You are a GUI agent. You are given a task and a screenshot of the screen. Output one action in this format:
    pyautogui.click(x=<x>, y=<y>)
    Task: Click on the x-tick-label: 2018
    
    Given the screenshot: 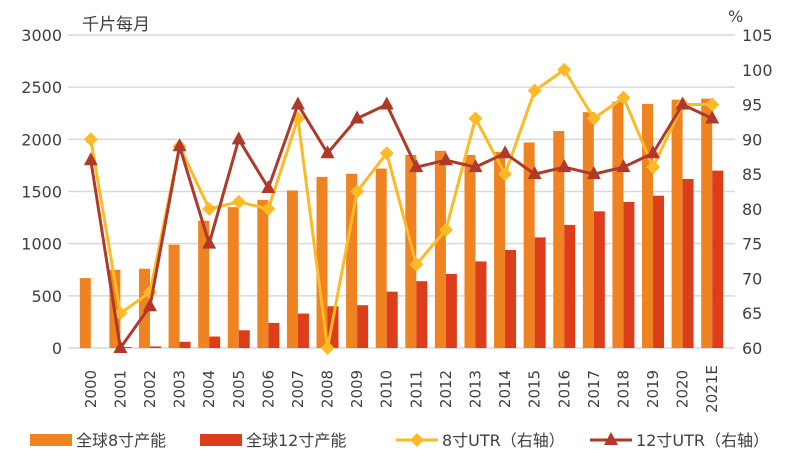 What is the action you would take?
    pyautogui.click(x=623, y=389)
    